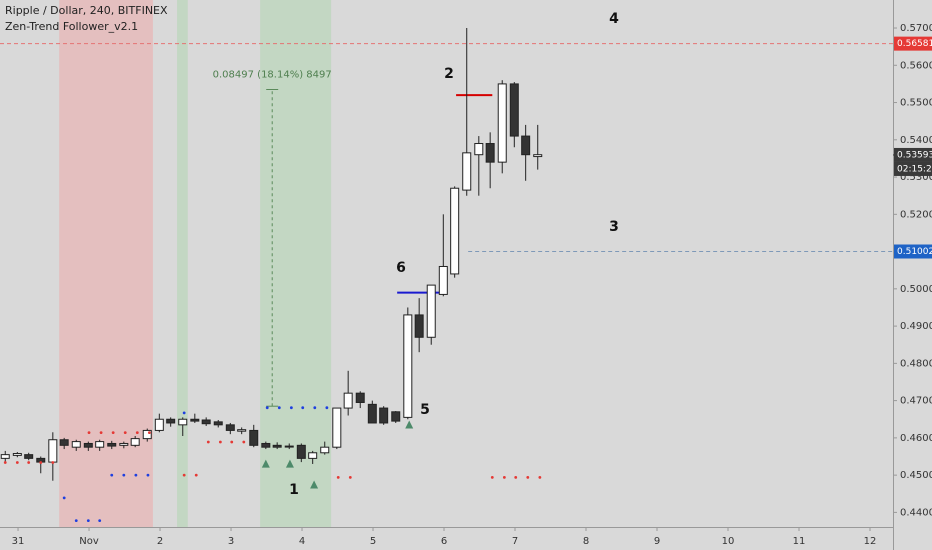 This screenshot has width=932, height=550. Describe the element at coordinates (614, 19) in the screenshot. I see `annotation: 4` at that location.